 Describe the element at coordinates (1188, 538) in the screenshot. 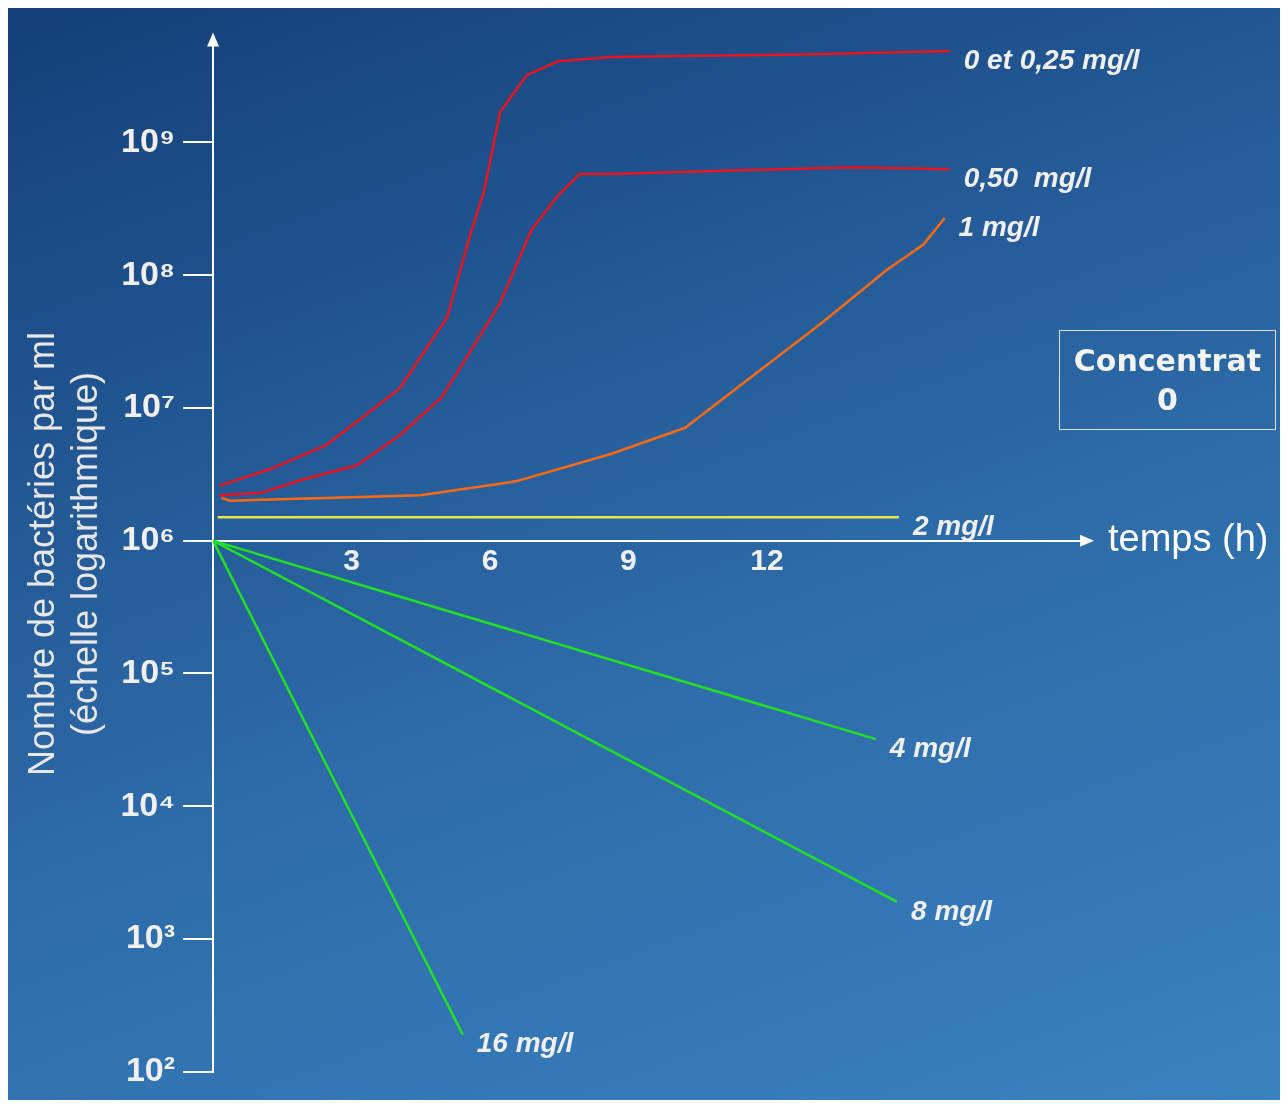

I see `x-axis-title: temps (h)` at that location.